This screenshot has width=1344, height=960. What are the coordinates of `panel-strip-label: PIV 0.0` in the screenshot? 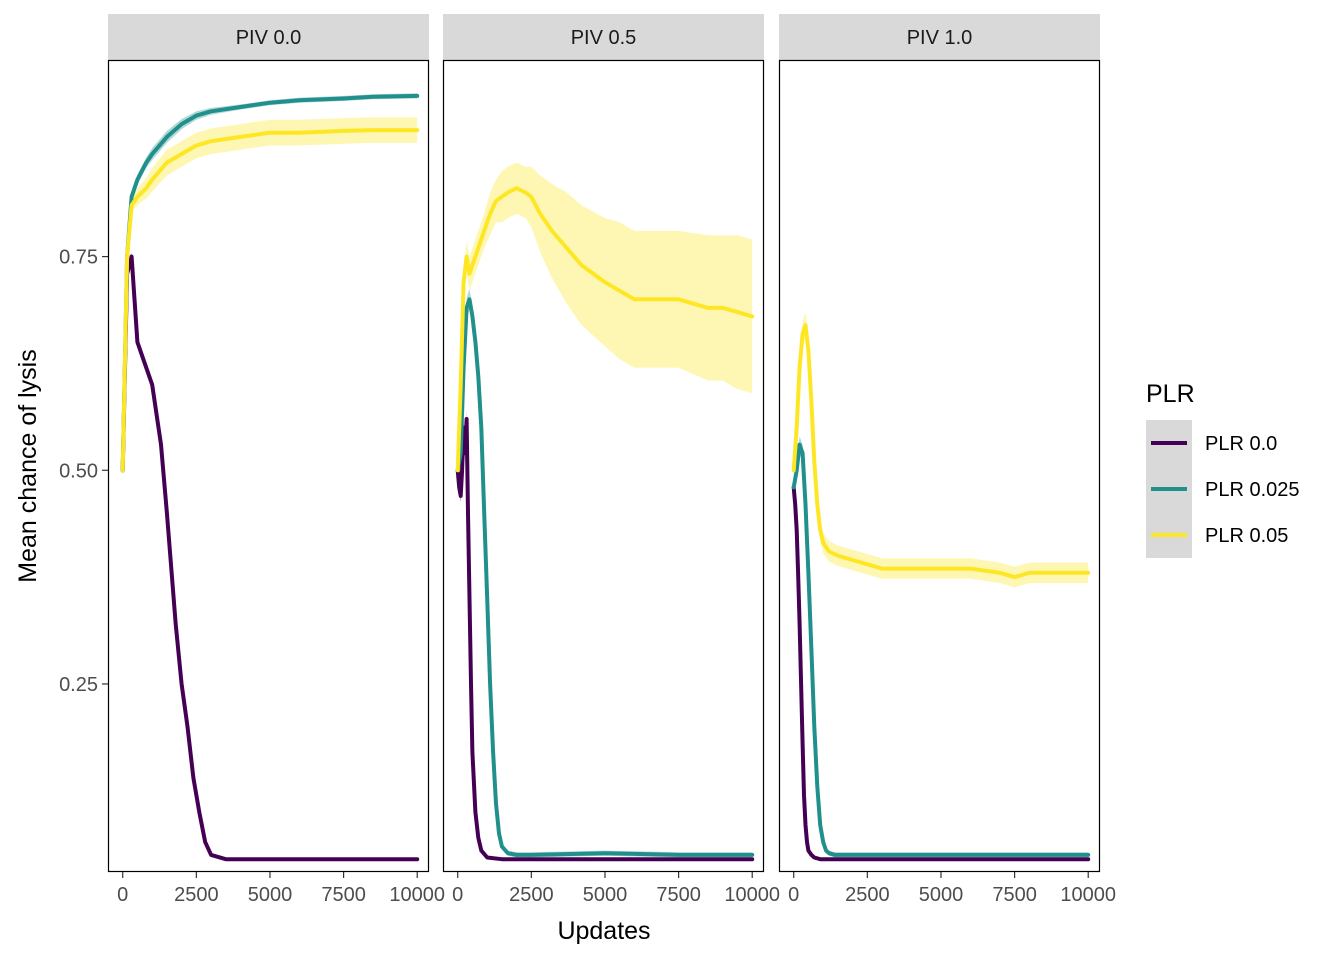 It's located at (269, 38).